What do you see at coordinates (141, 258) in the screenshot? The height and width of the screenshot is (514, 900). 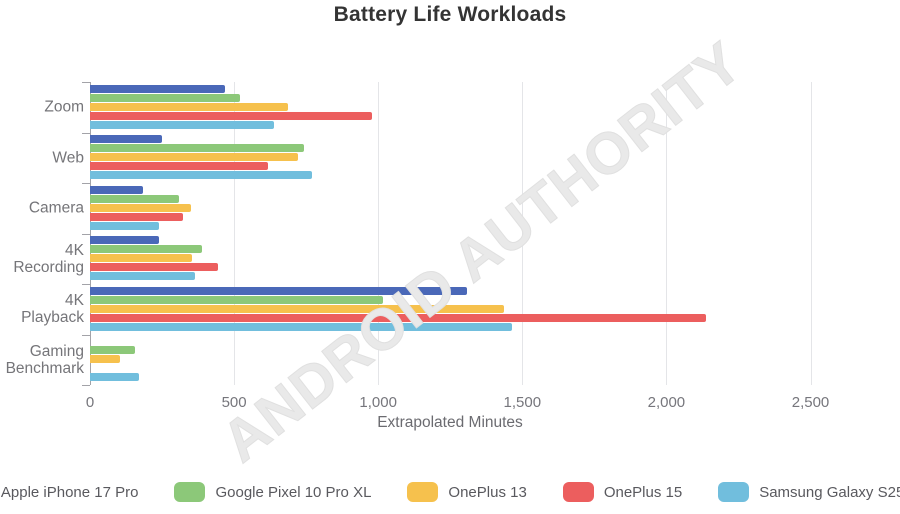 I see `bar-oneplus-13-4k-recording` at bounding box center [141, 258].